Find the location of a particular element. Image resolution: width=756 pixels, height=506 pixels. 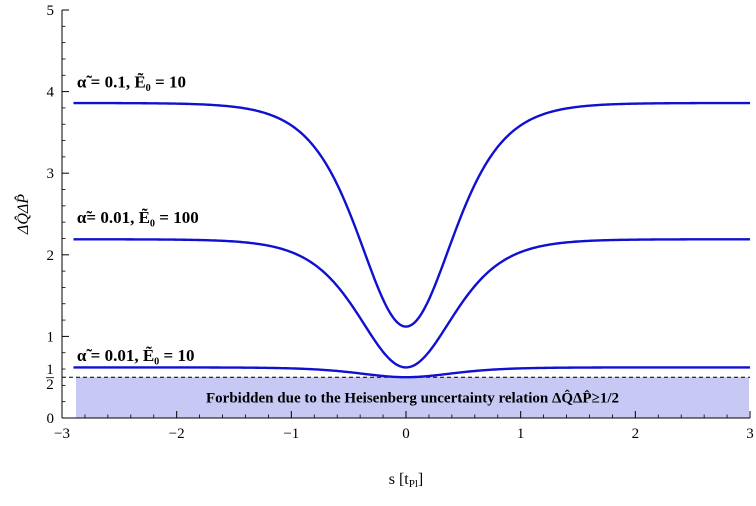

x-tick-label: 0 is located at coordinates (406, 434).